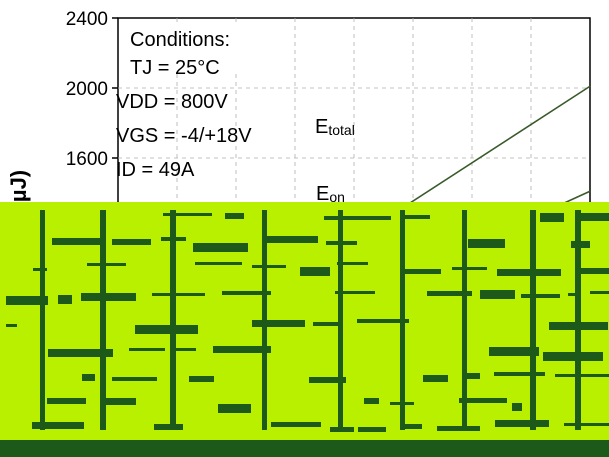  I want to click on eon-label: Eon, so click(330, 194).